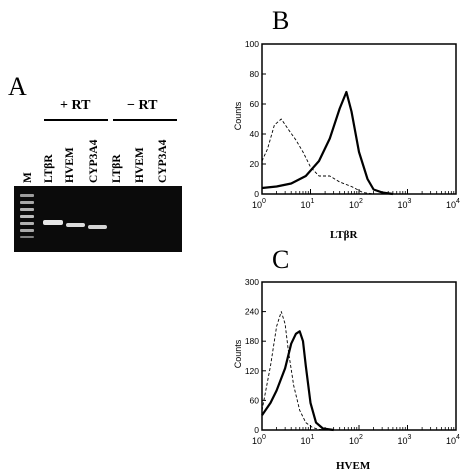 This screenshot has width=474, height=474. What do you see at coordinates (281, 20) in the screenshot?
I see `panel-b-letter: B` at bounding box center [281, 20].